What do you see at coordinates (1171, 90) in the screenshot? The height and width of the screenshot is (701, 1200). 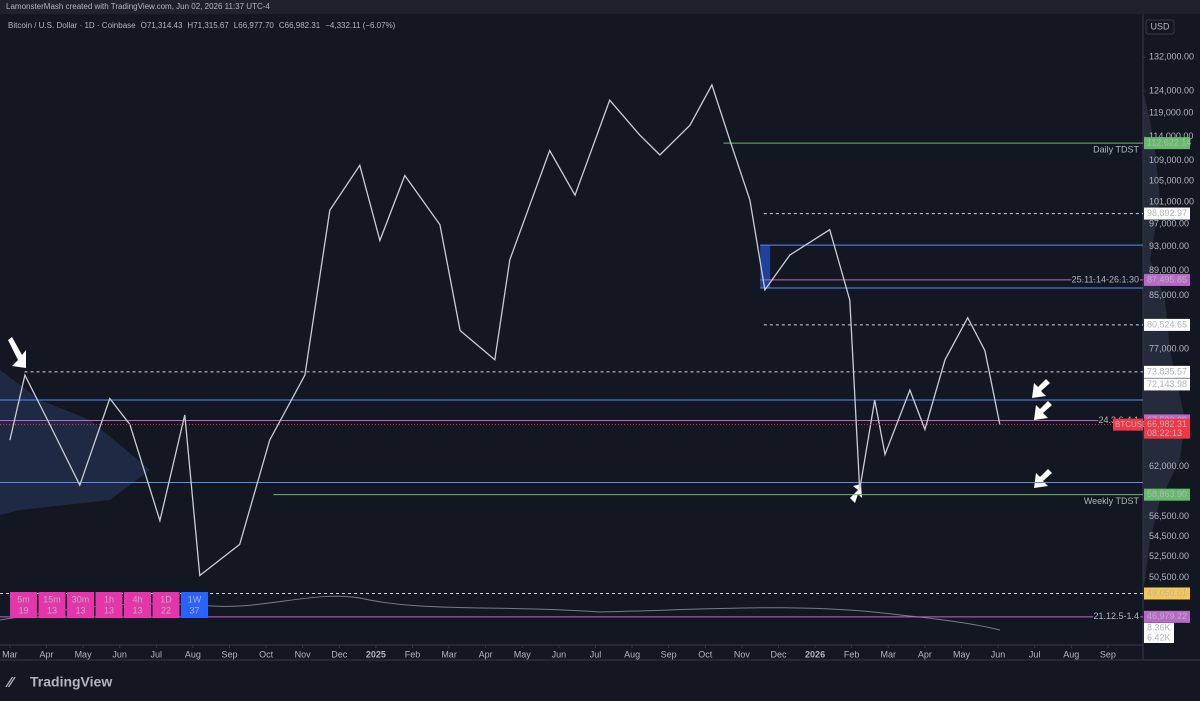 I see `y-tick-label: 124,000.00` at bounding box center [1171, 90].